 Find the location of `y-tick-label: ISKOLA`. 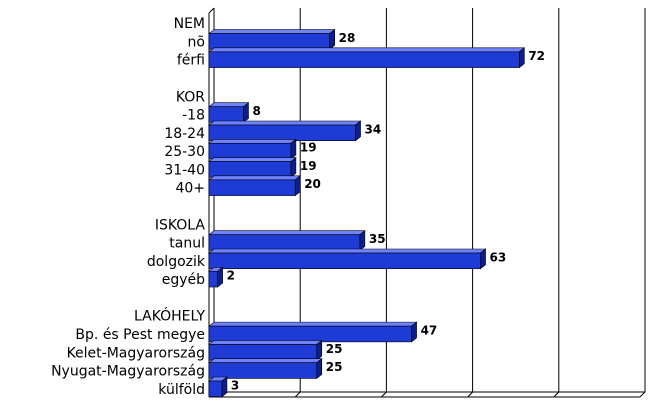

y-tick-label: ISKOLA is located at coordinates (180, 225).